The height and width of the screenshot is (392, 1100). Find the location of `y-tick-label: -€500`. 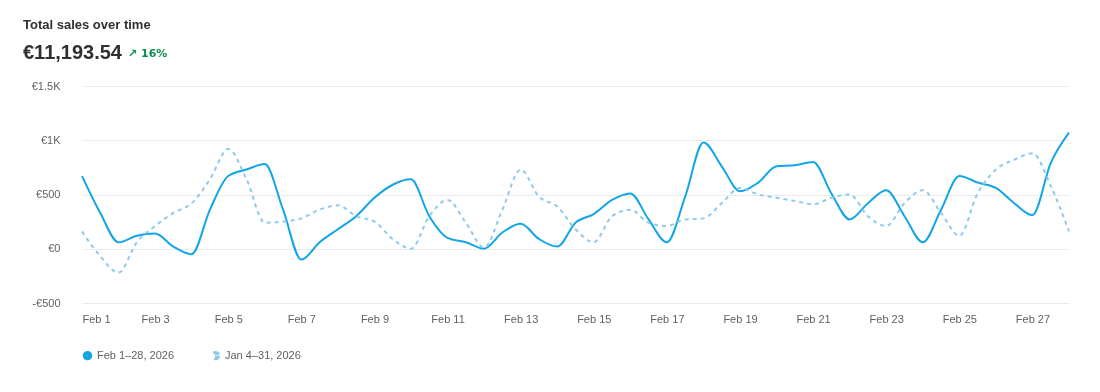

y-tick-label: -€500 is located at coordinates (46, 302).